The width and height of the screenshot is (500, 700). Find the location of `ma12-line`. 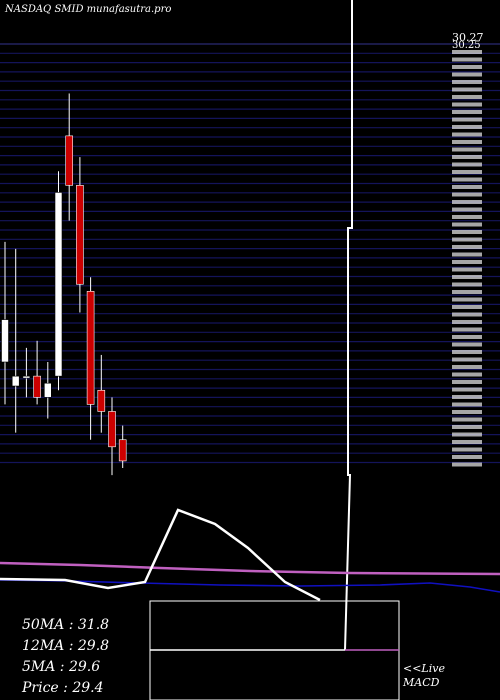

ma12-line is located at coordinates (250, 586).